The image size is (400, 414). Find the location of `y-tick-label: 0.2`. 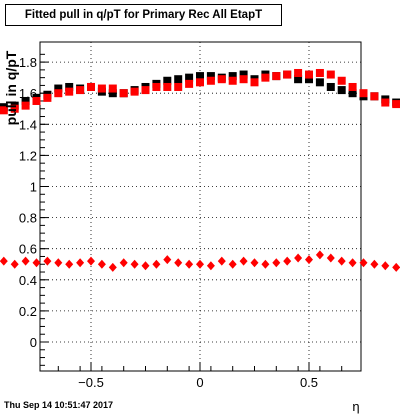

y-tick-label: 0.2 is located at coordinates (28, 311).